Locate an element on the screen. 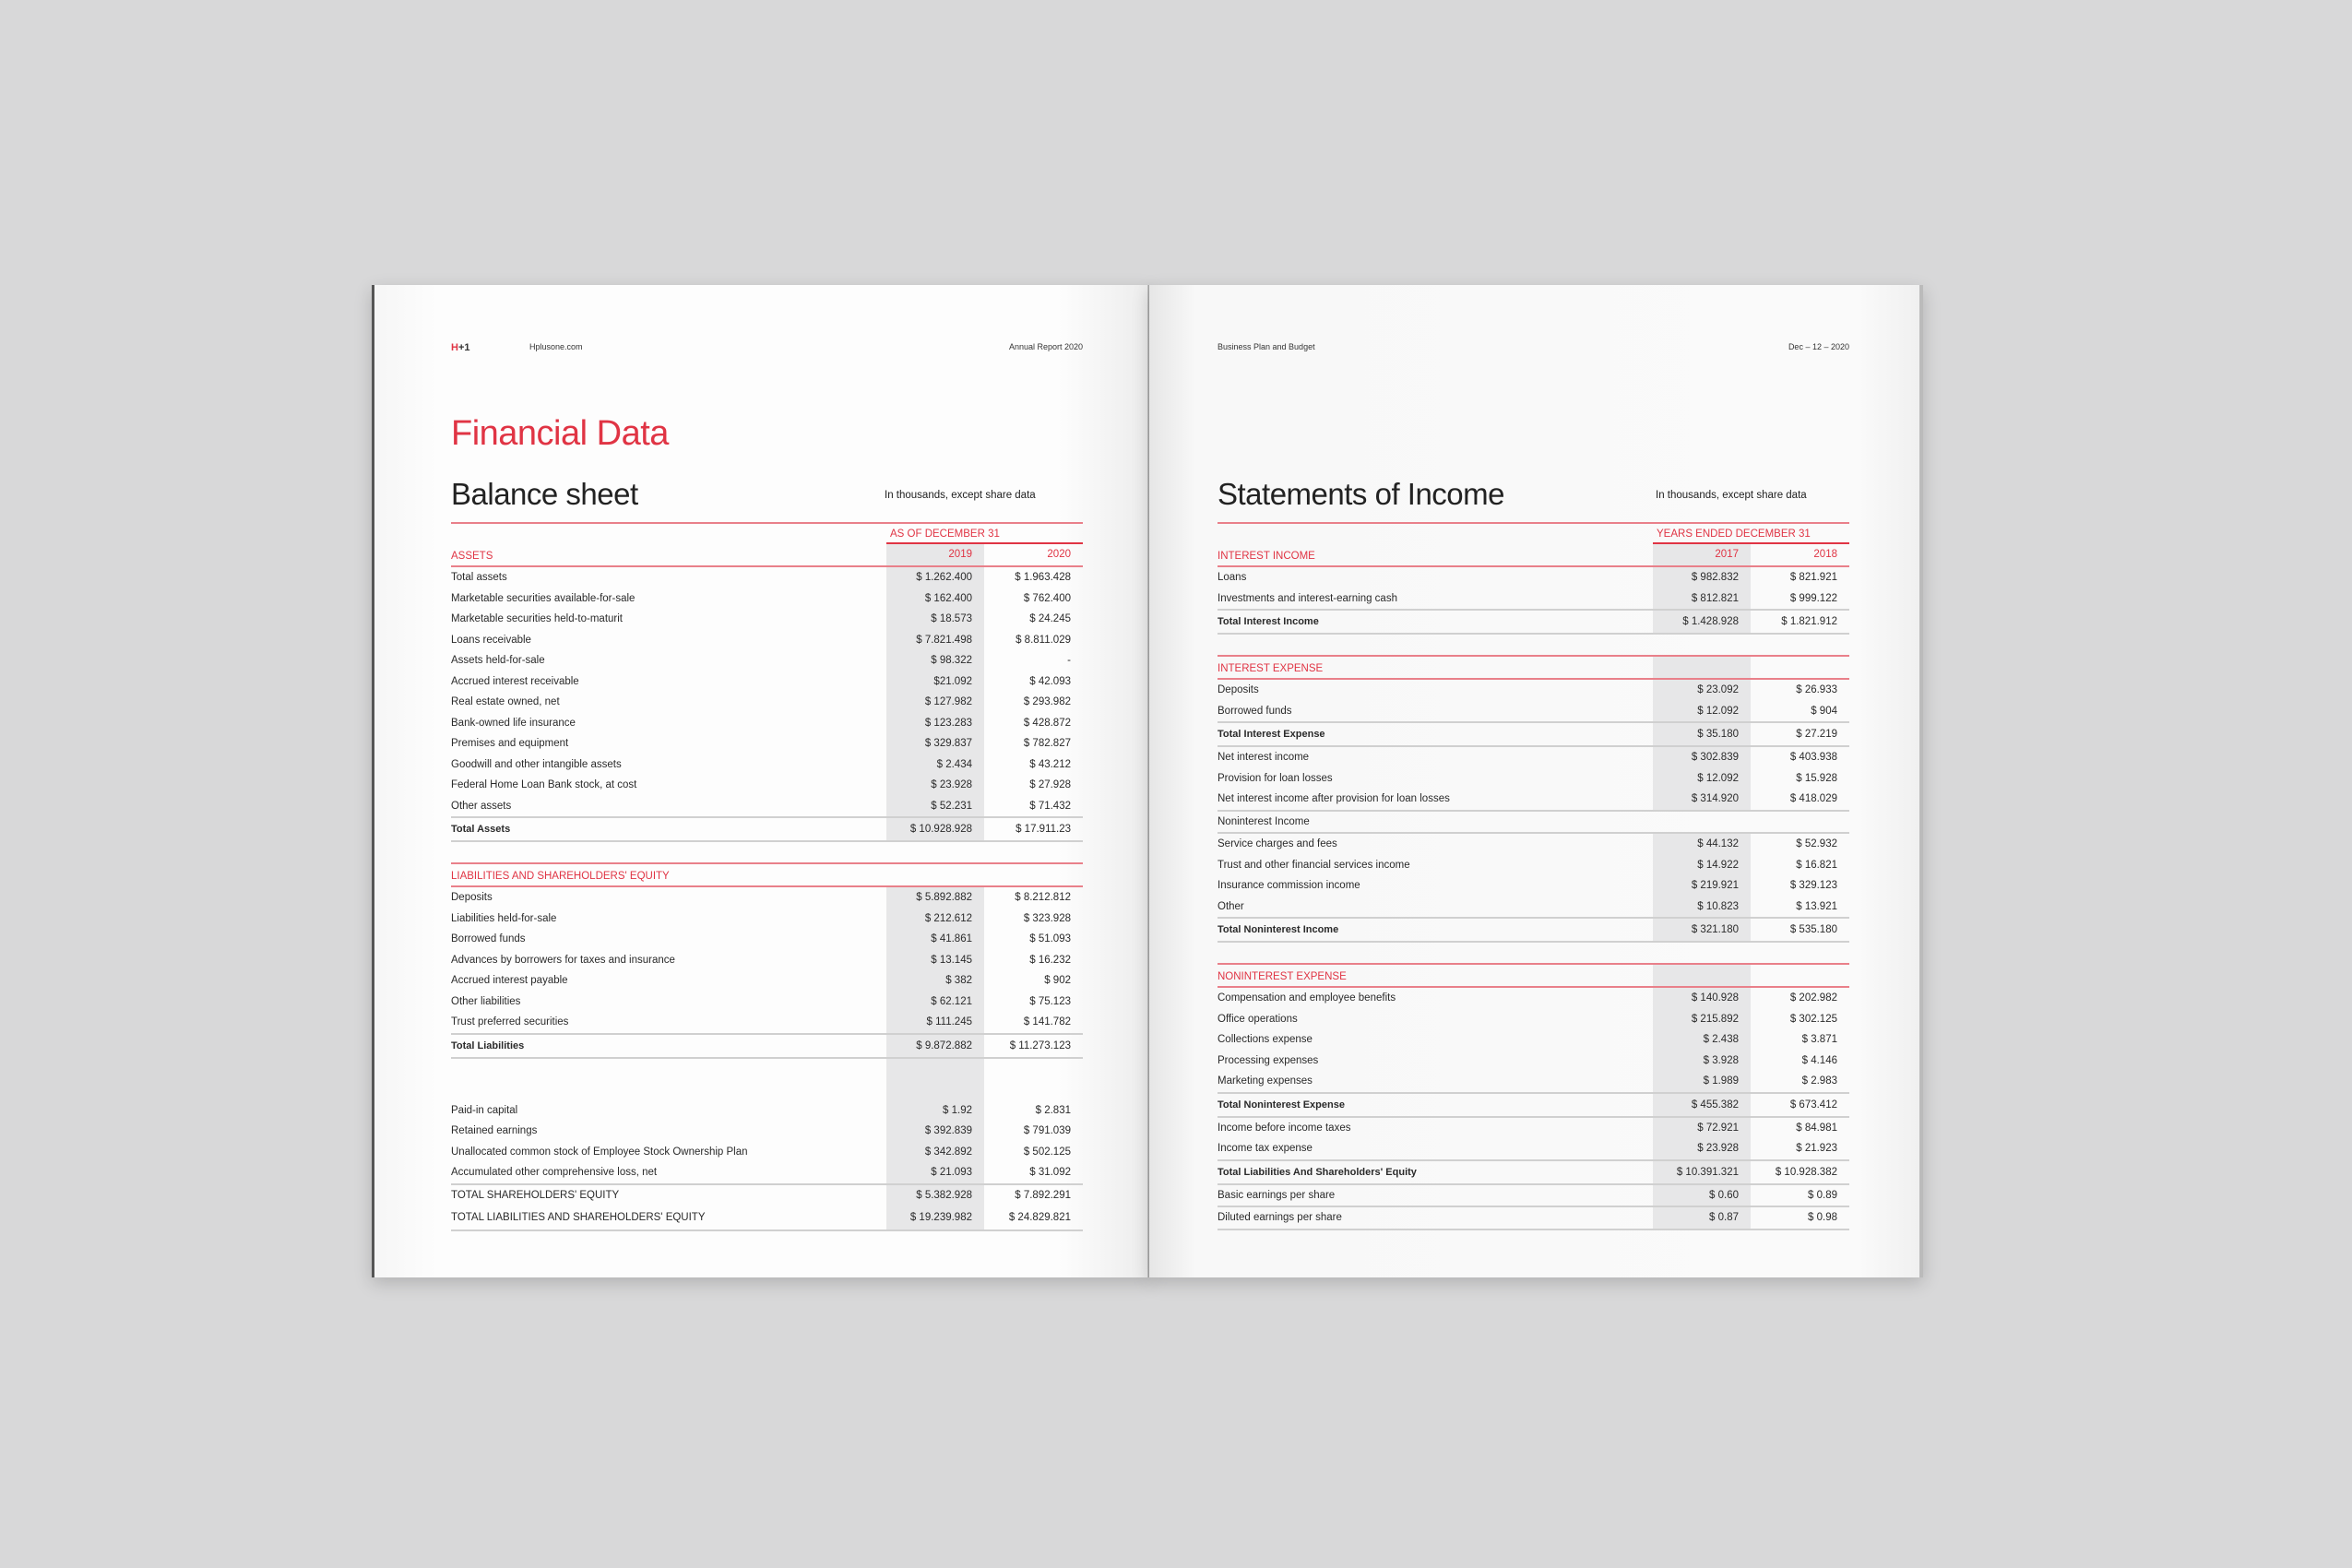 The height and width of the screenshot is (1568, 2352). row-label: Deposits is located at coordinates (472, 897).